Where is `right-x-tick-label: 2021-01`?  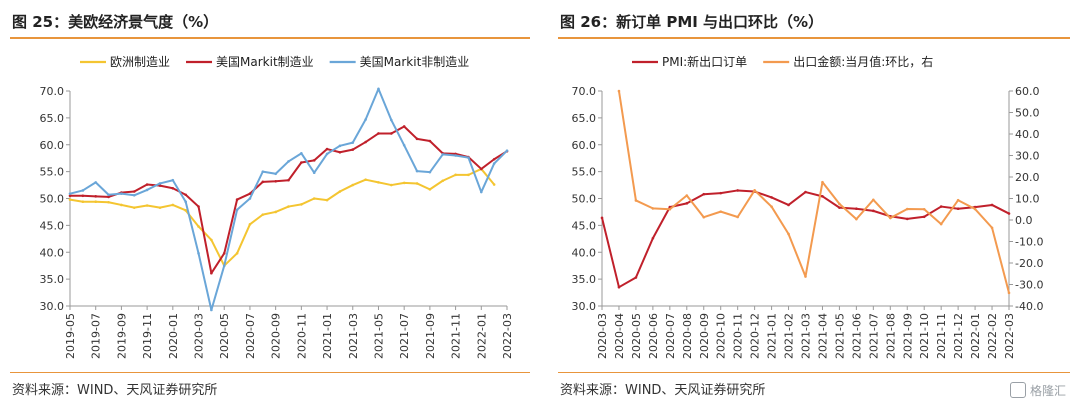
right-x-tick-label: 2021-01 is located at coordinates (772, 336).